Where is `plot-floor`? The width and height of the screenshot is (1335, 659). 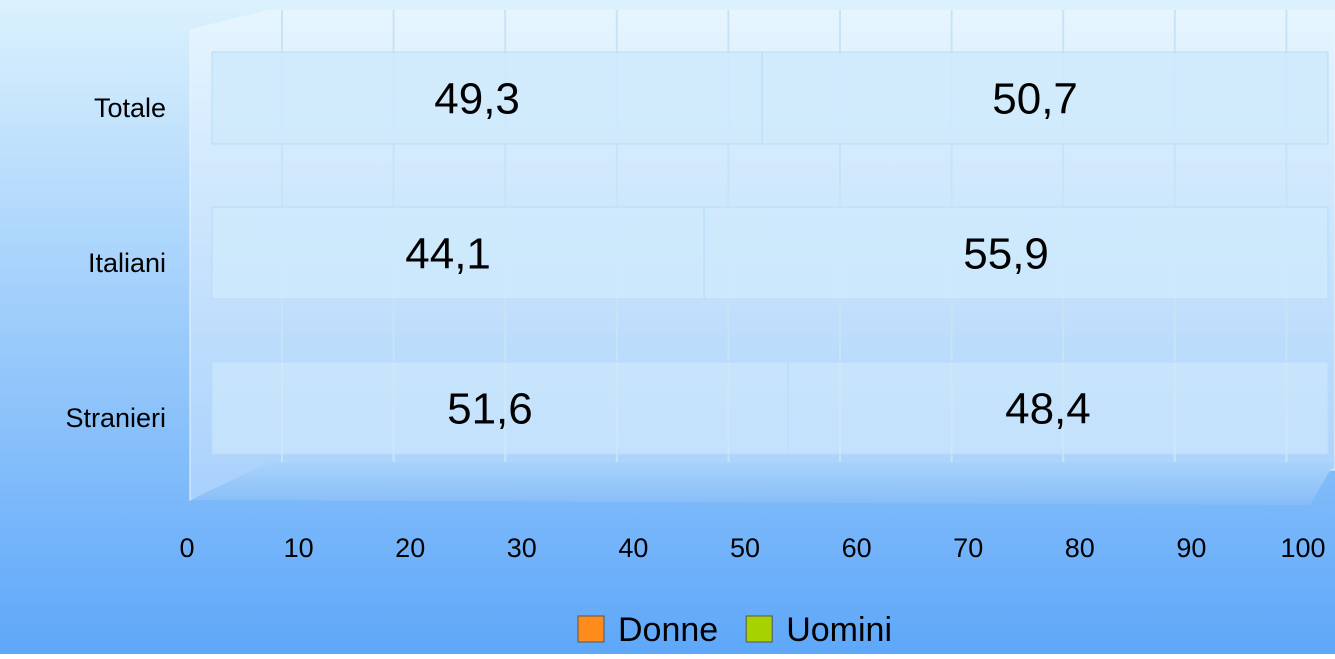
plot-floor is located at coordinates (762, 483).